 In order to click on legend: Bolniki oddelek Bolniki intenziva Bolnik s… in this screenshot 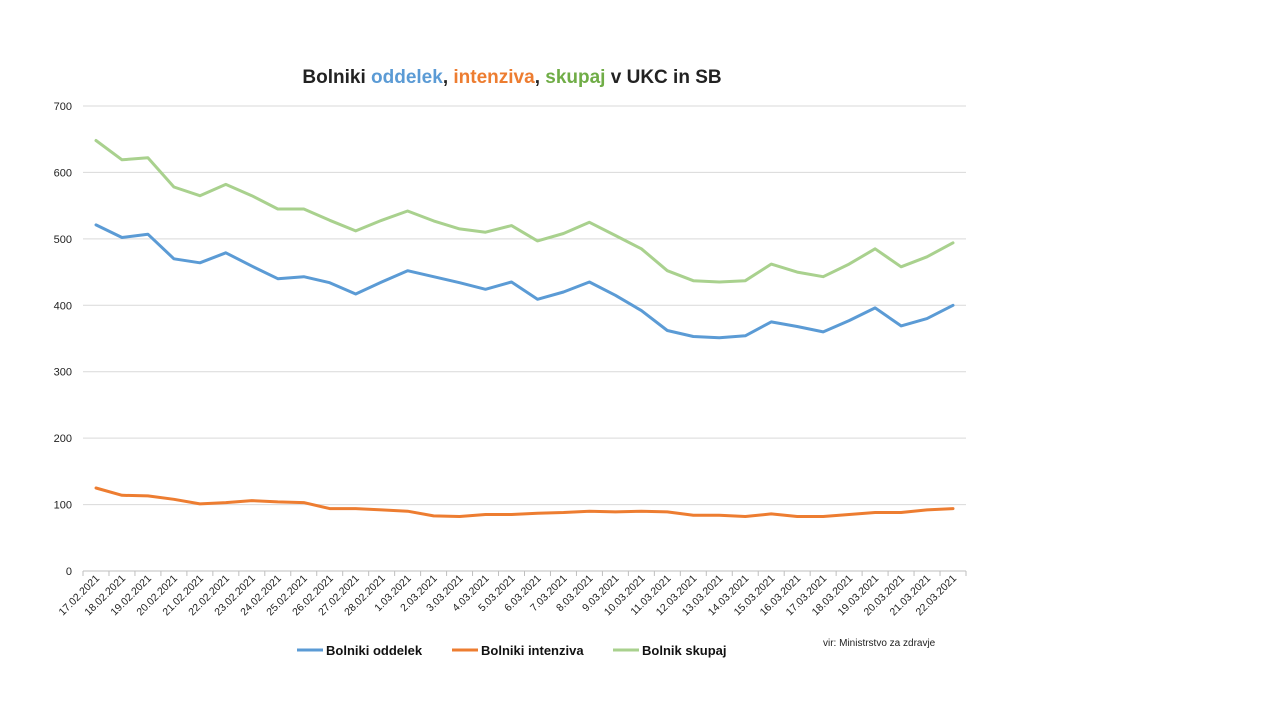, I will do `click(512, 650)`.